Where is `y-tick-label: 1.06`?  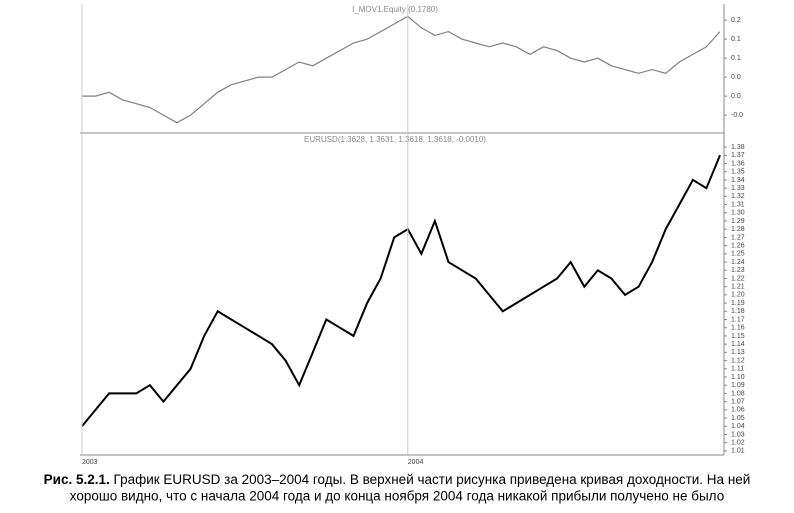 y-tick-label: 1.06 is located at coordinates (738, 410).